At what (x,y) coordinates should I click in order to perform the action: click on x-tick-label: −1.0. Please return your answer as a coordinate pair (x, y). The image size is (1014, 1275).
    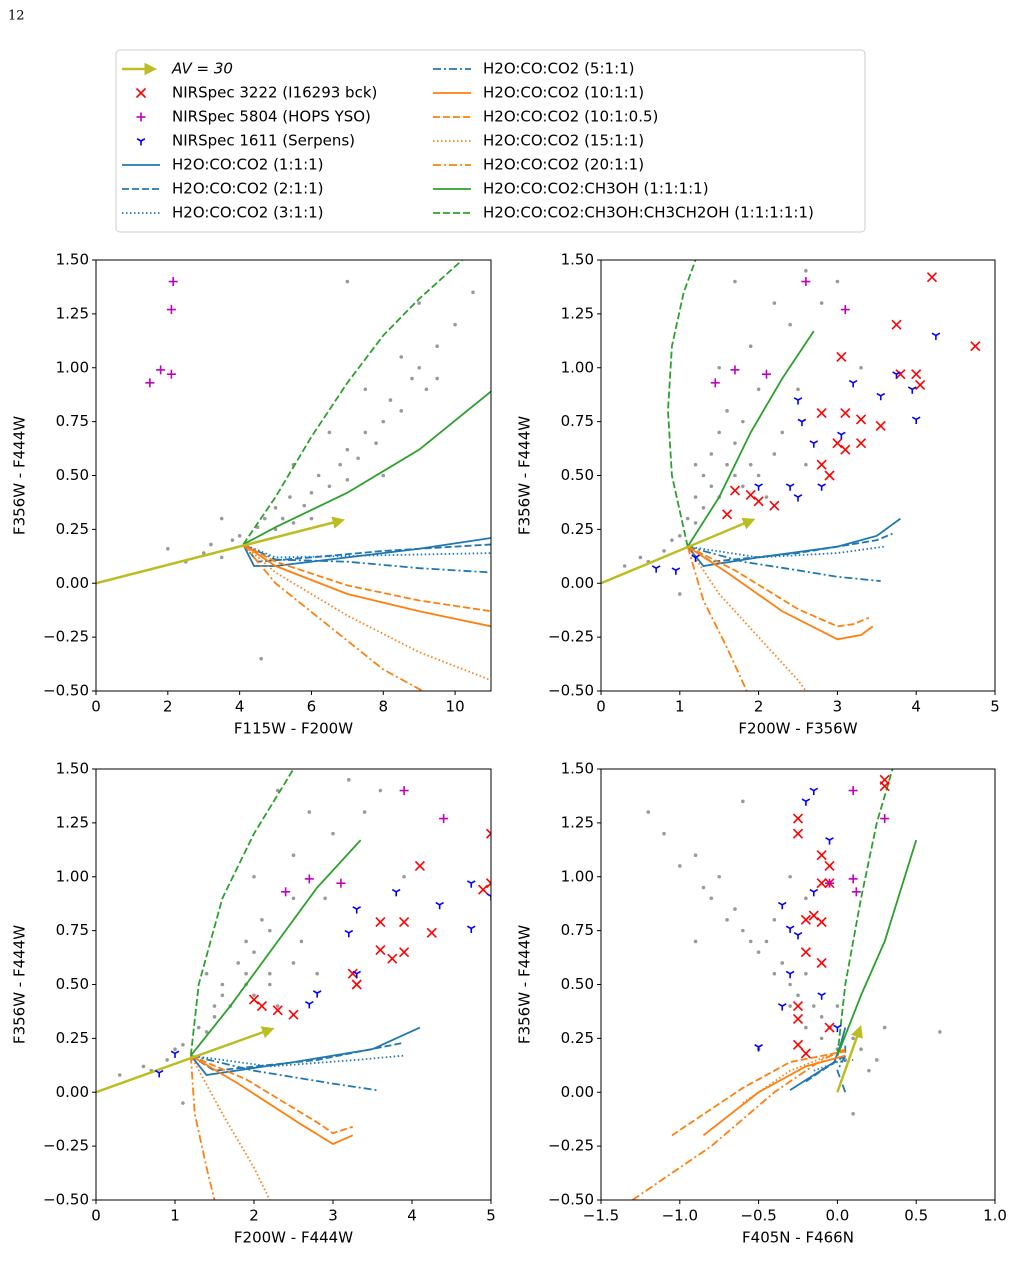
    Looking at the image, I should click on (680, 1216).